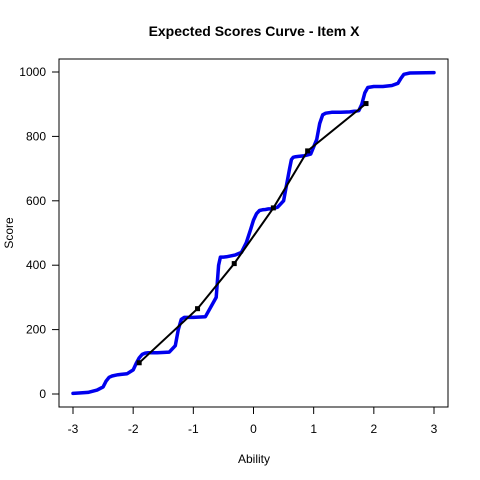 The height and width of the screenshot is (480, 480). Describe the element at coordinates (36, 330) in the screenshot. I see `y-tick-label: 200` at that location.